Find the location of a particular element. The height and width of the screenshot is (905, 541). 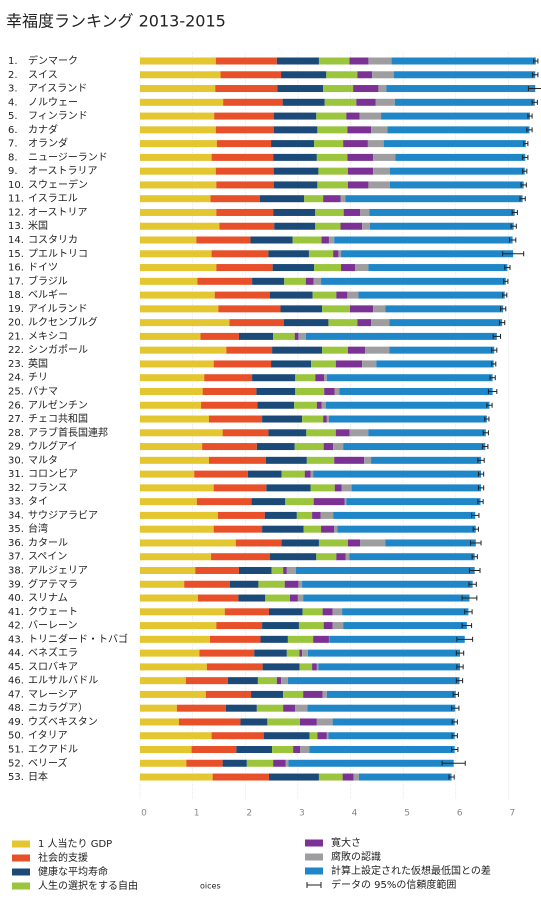

category-label: 米国 is located at coordinates (38, 225).